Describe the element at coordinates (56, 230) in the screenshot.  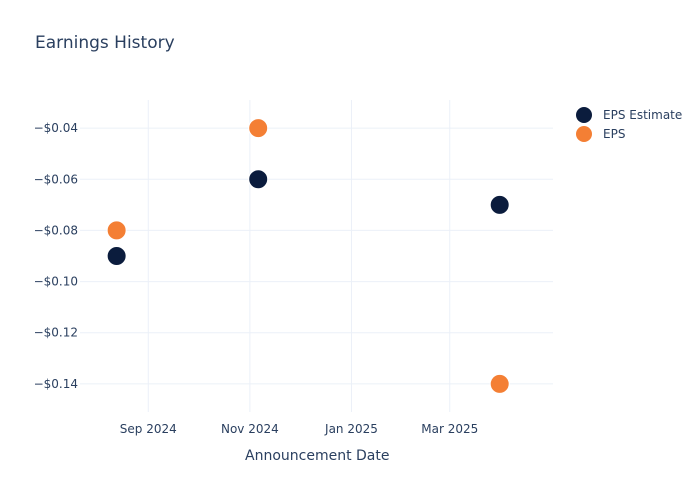
I see `y-tick-label: −$0.08` at that location.